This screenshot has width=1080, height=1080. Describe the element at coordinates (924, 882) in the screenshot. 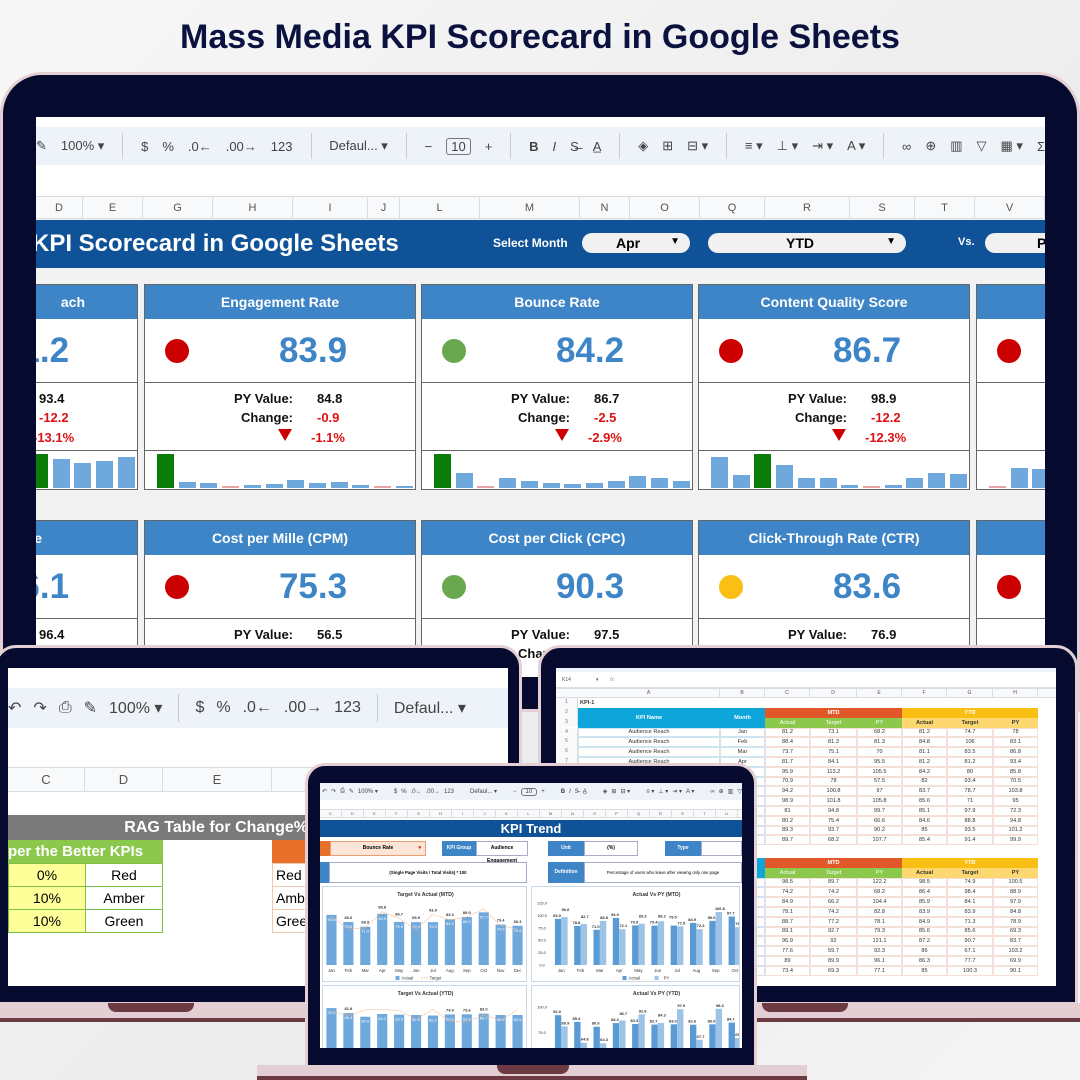

I see `table-cell: 98.5` at that location.